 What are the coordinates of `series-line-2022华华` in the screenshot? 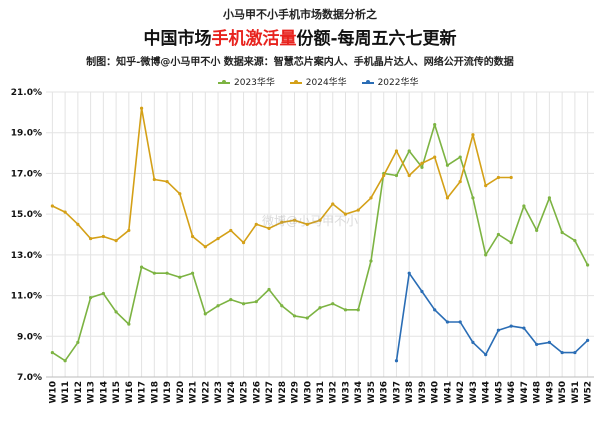 It's located at (492, 316).